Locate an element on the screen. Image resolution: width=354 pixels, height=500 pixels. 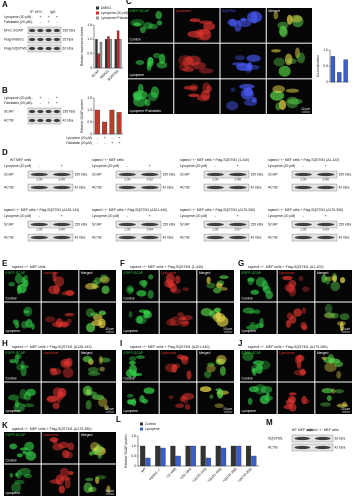
band-ratio: 0.96 is located at coordinates (326, 179).